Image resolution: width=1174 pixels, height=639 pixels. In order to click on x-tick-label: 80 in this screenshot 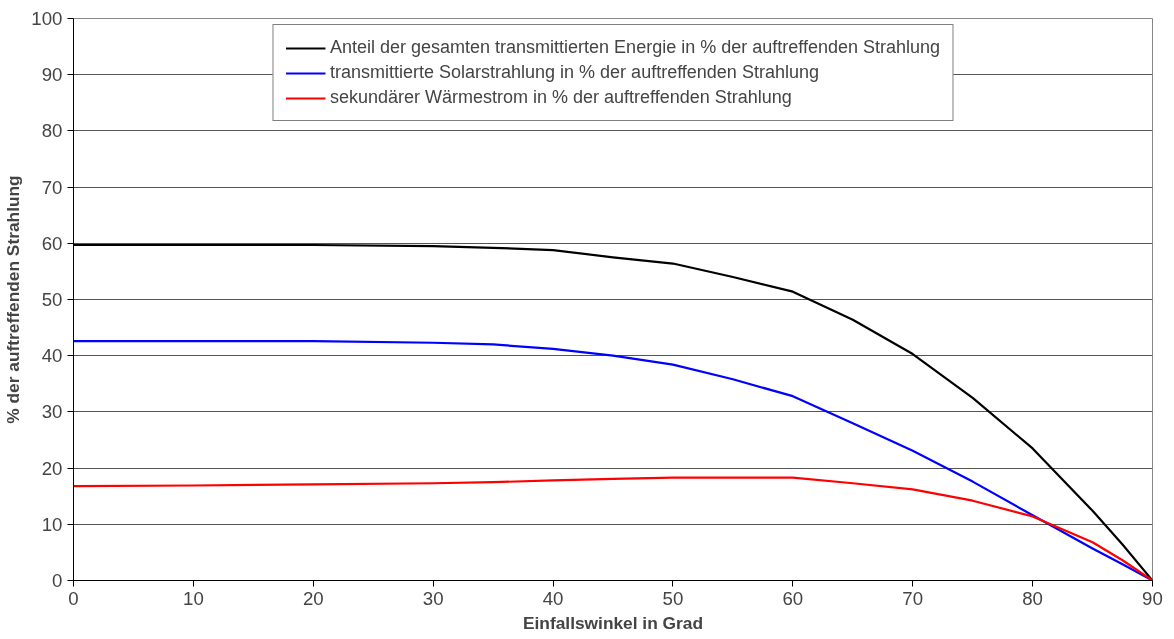, I will do `click(1032, 598)`.